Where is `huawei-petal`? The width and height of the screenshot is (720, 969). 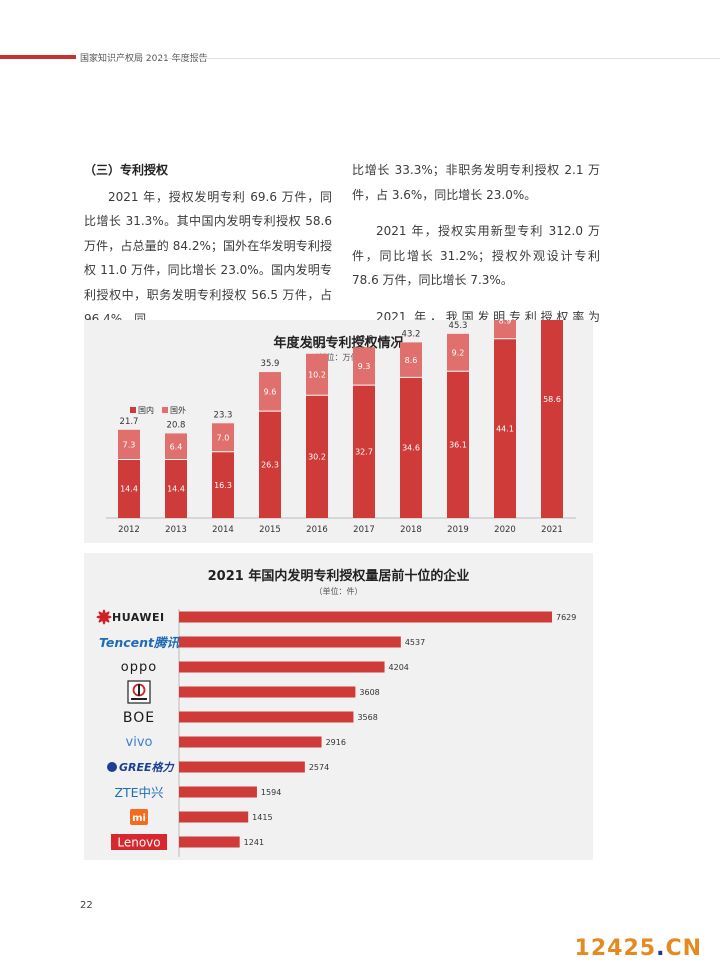
huawei-petal is located at coordinates (102, 619).